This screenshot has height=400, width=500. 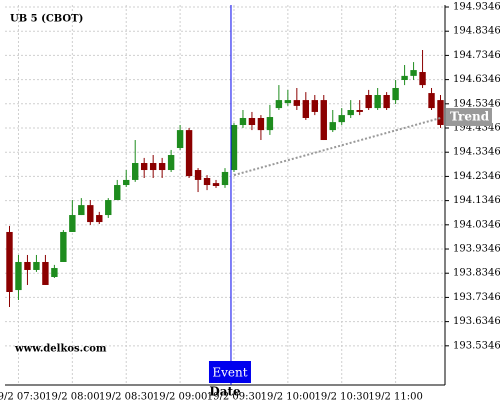 What do you see at coordinates (476, 249) in the screenshot?
I see `y-tick-label: 193.9346` at bounding box center [476, 249].